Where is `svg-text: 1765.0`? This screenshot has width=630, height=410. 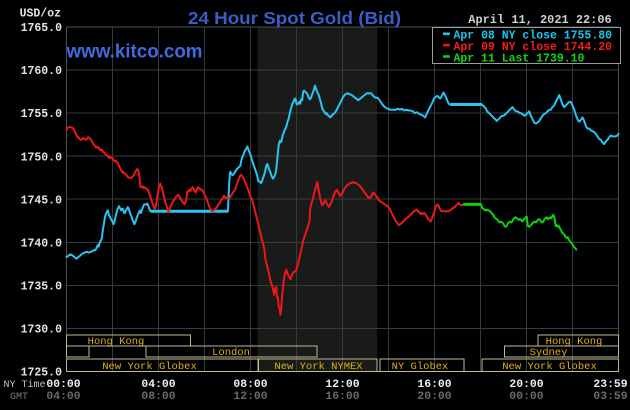 svg-text: 1765.0 is located at coordinates (42, 28).